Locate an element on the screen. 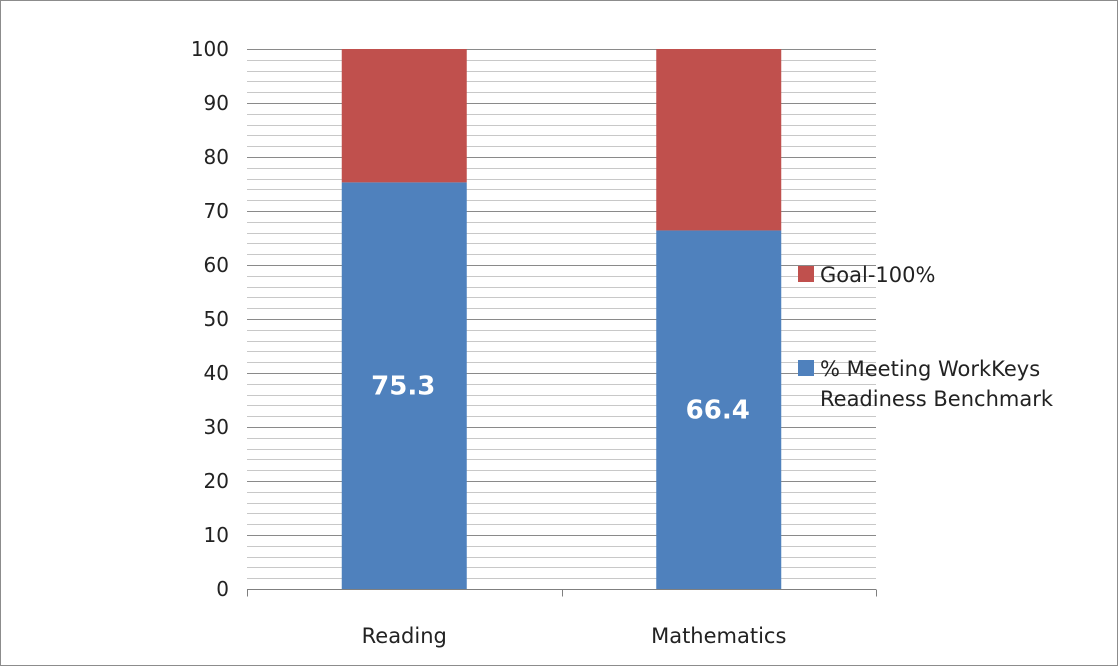  legend-label: % Meeting WorkKeys is located at coordinates (930, 369).